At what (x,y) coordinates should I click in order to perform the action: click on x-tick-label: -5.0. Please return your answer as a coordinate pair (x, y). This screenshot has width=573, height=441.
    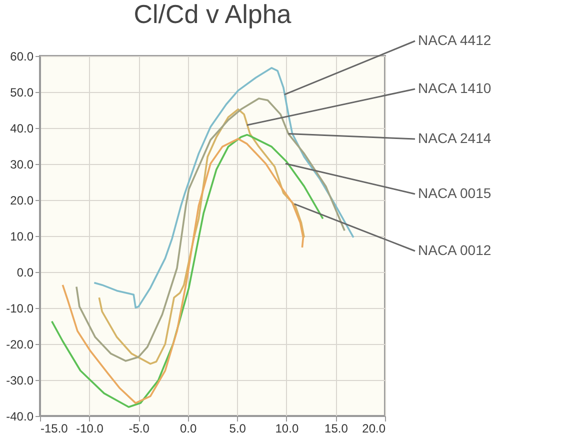
    Looking at the image, I should click on (139, 429).